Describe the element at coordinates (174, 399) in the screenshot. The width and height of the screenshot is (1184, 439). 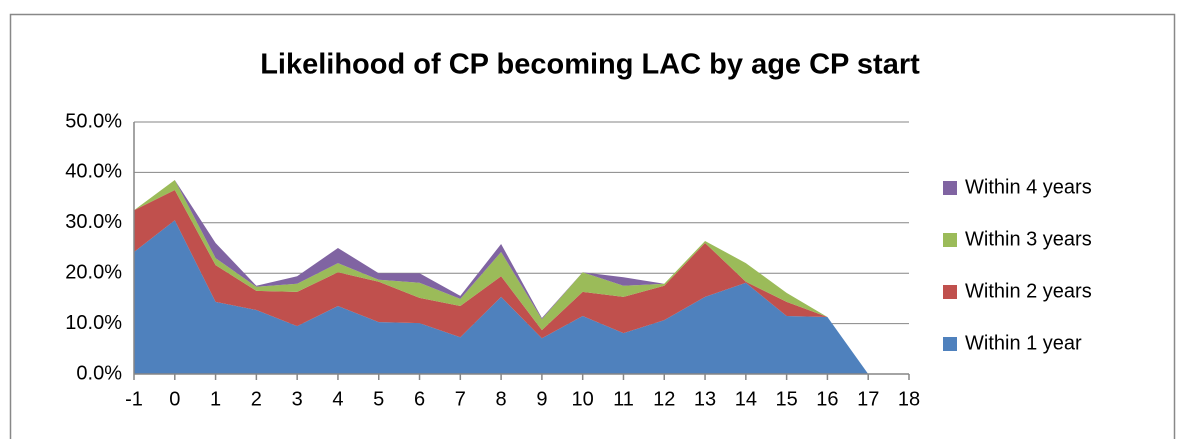
I see `x-tick-label: 0` at that location.